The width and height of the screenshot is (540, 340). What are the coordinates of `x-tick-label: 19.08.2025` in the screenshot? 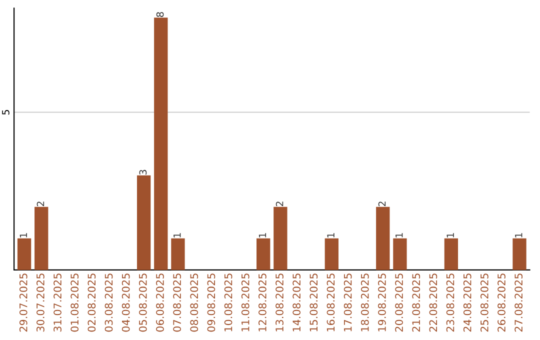 It's located at (382, 303).